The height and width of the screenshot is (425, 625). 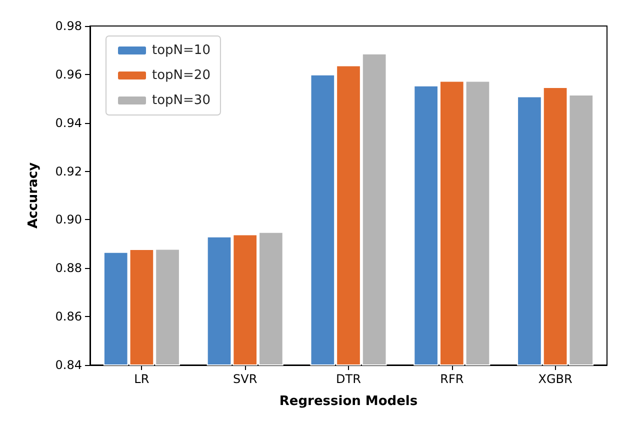 What do you see at coordinates (68, 171) in the screenshot?
I see `y-tick-label: 0.92` at bounding box center [68, 171].